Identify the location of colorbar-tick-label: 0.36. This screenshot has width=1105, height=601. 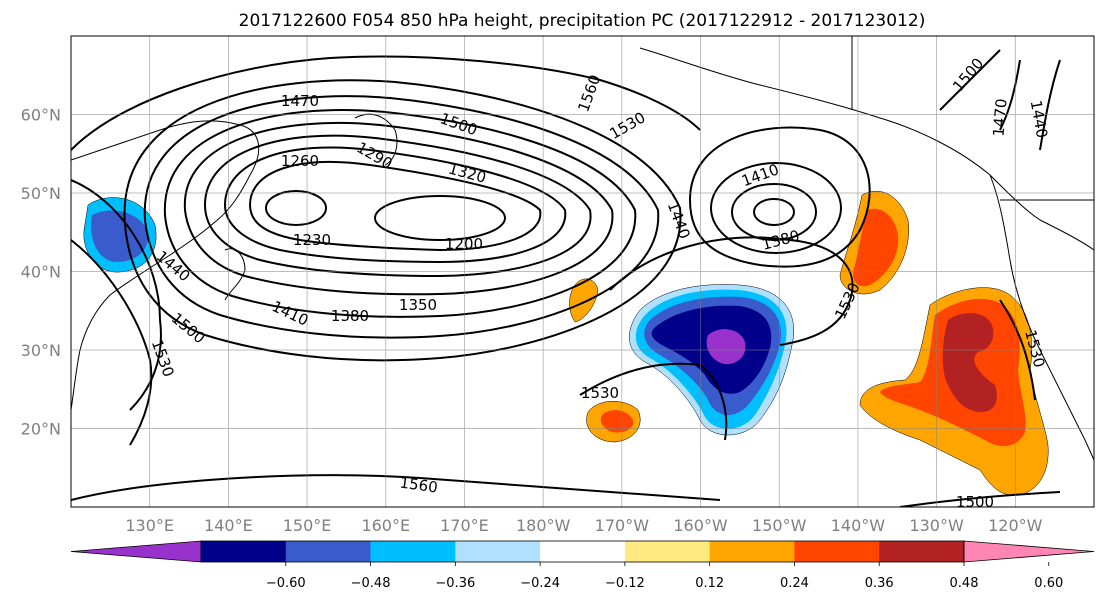
(879, 583).